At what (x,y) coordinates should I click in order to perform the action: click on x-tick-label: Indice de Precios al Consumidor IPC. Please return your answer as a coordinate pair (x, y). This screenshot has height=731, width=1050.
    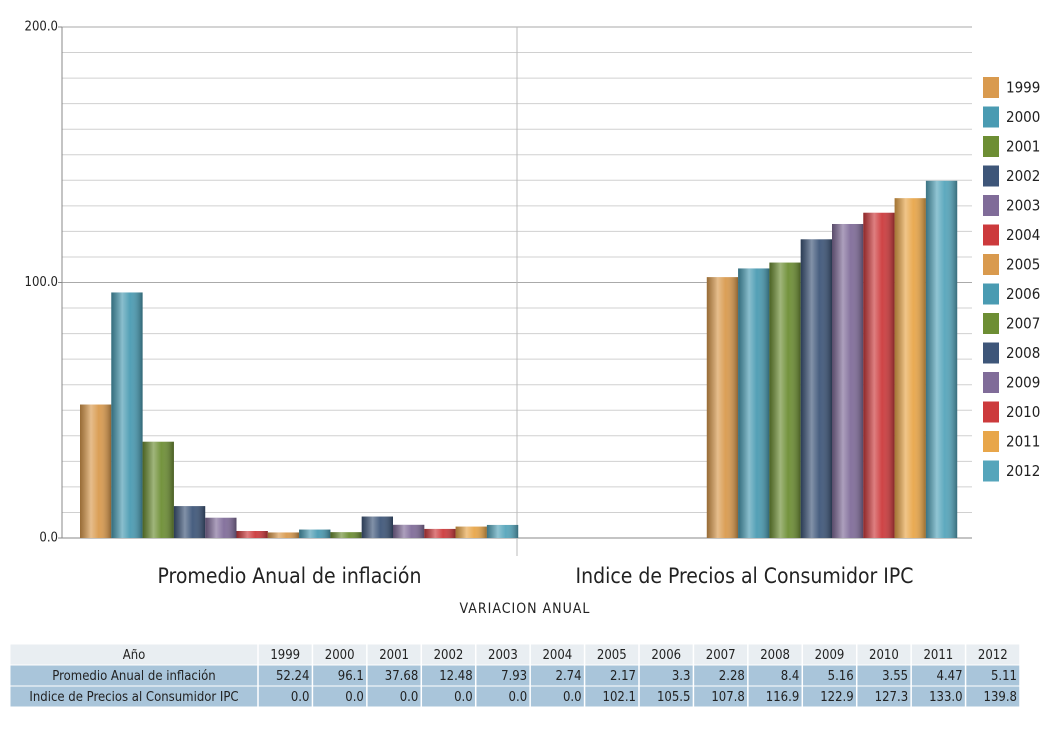
    Looking at the image, I should click on (745, 576).